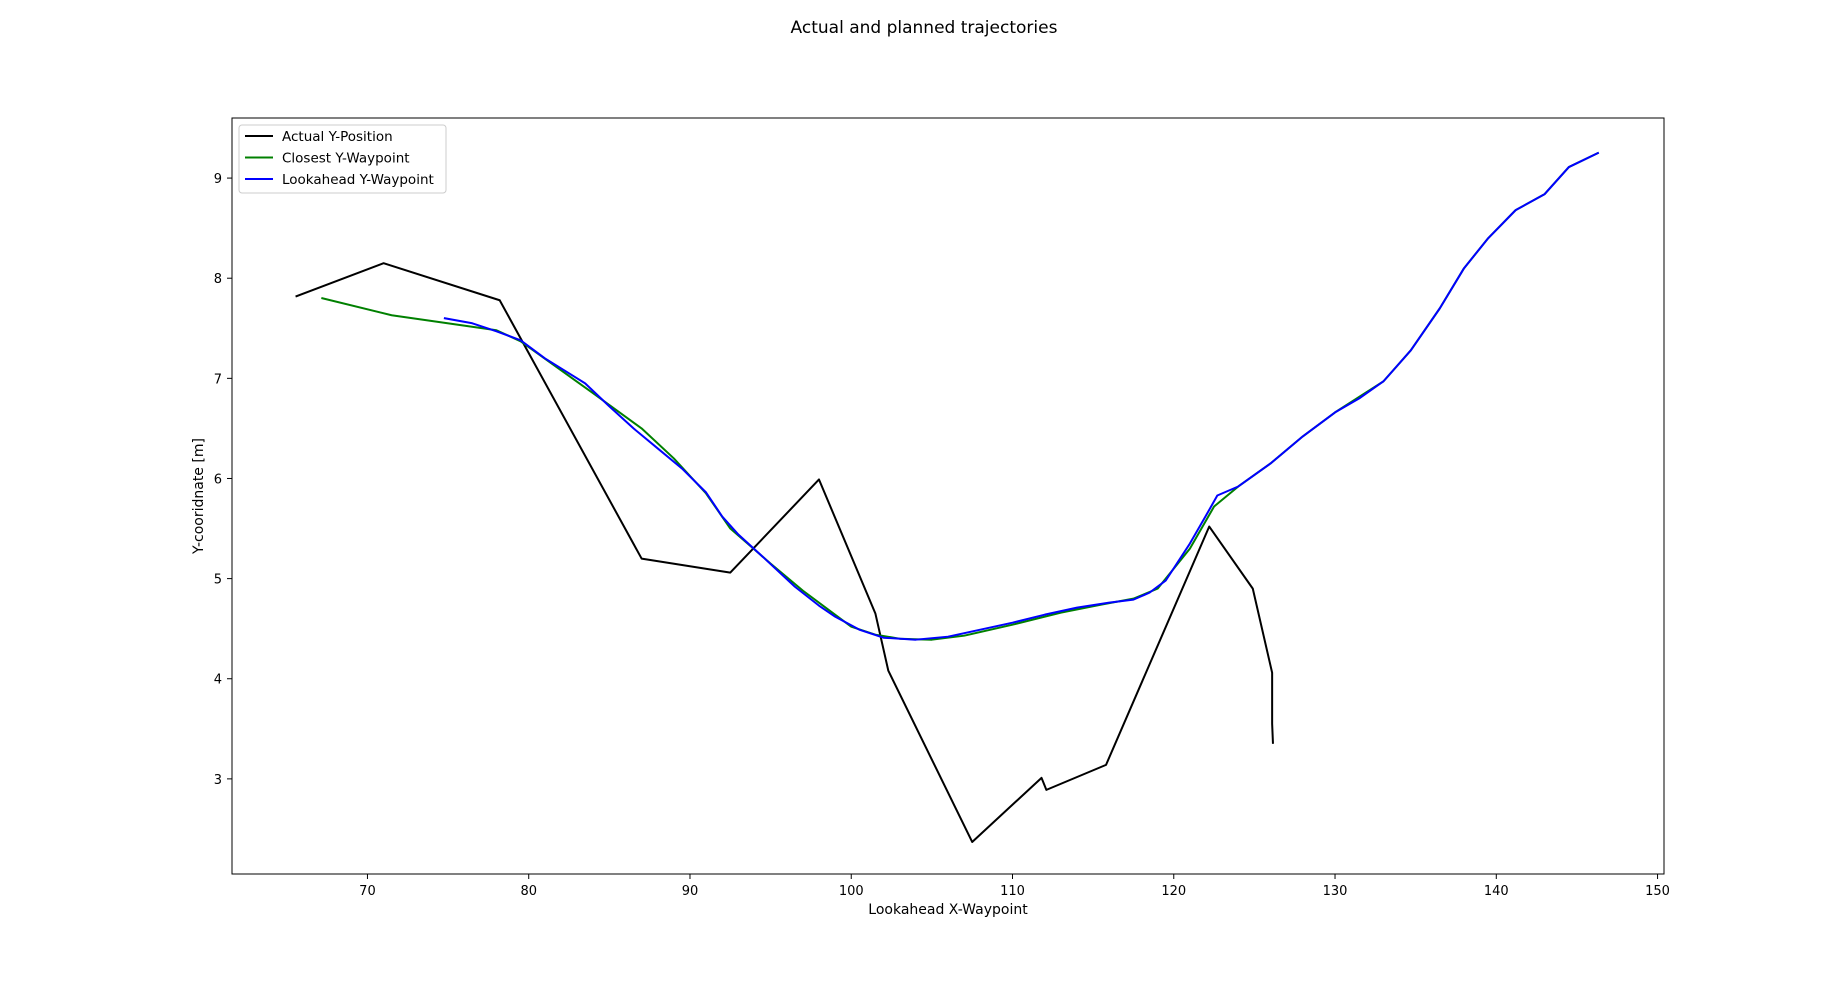 The width and height of the screenshot is (1848, 982). Describe the element at coordinates (1012, 891) in the screenshot. I see `x-tick-label: 110` at that location.